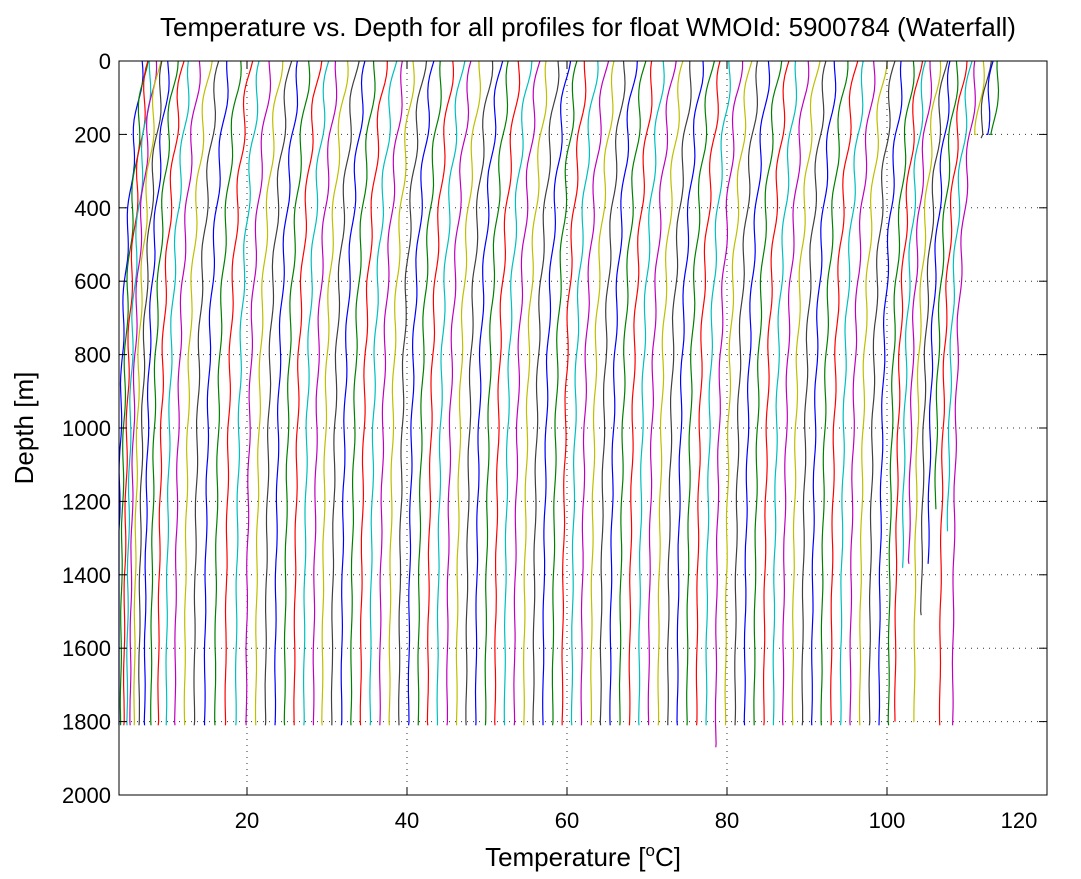 The image size is (1081, 879). Describe the element at coordinates (92, 134) in the screenshot. I see `y-tick-label: 200` at that location.